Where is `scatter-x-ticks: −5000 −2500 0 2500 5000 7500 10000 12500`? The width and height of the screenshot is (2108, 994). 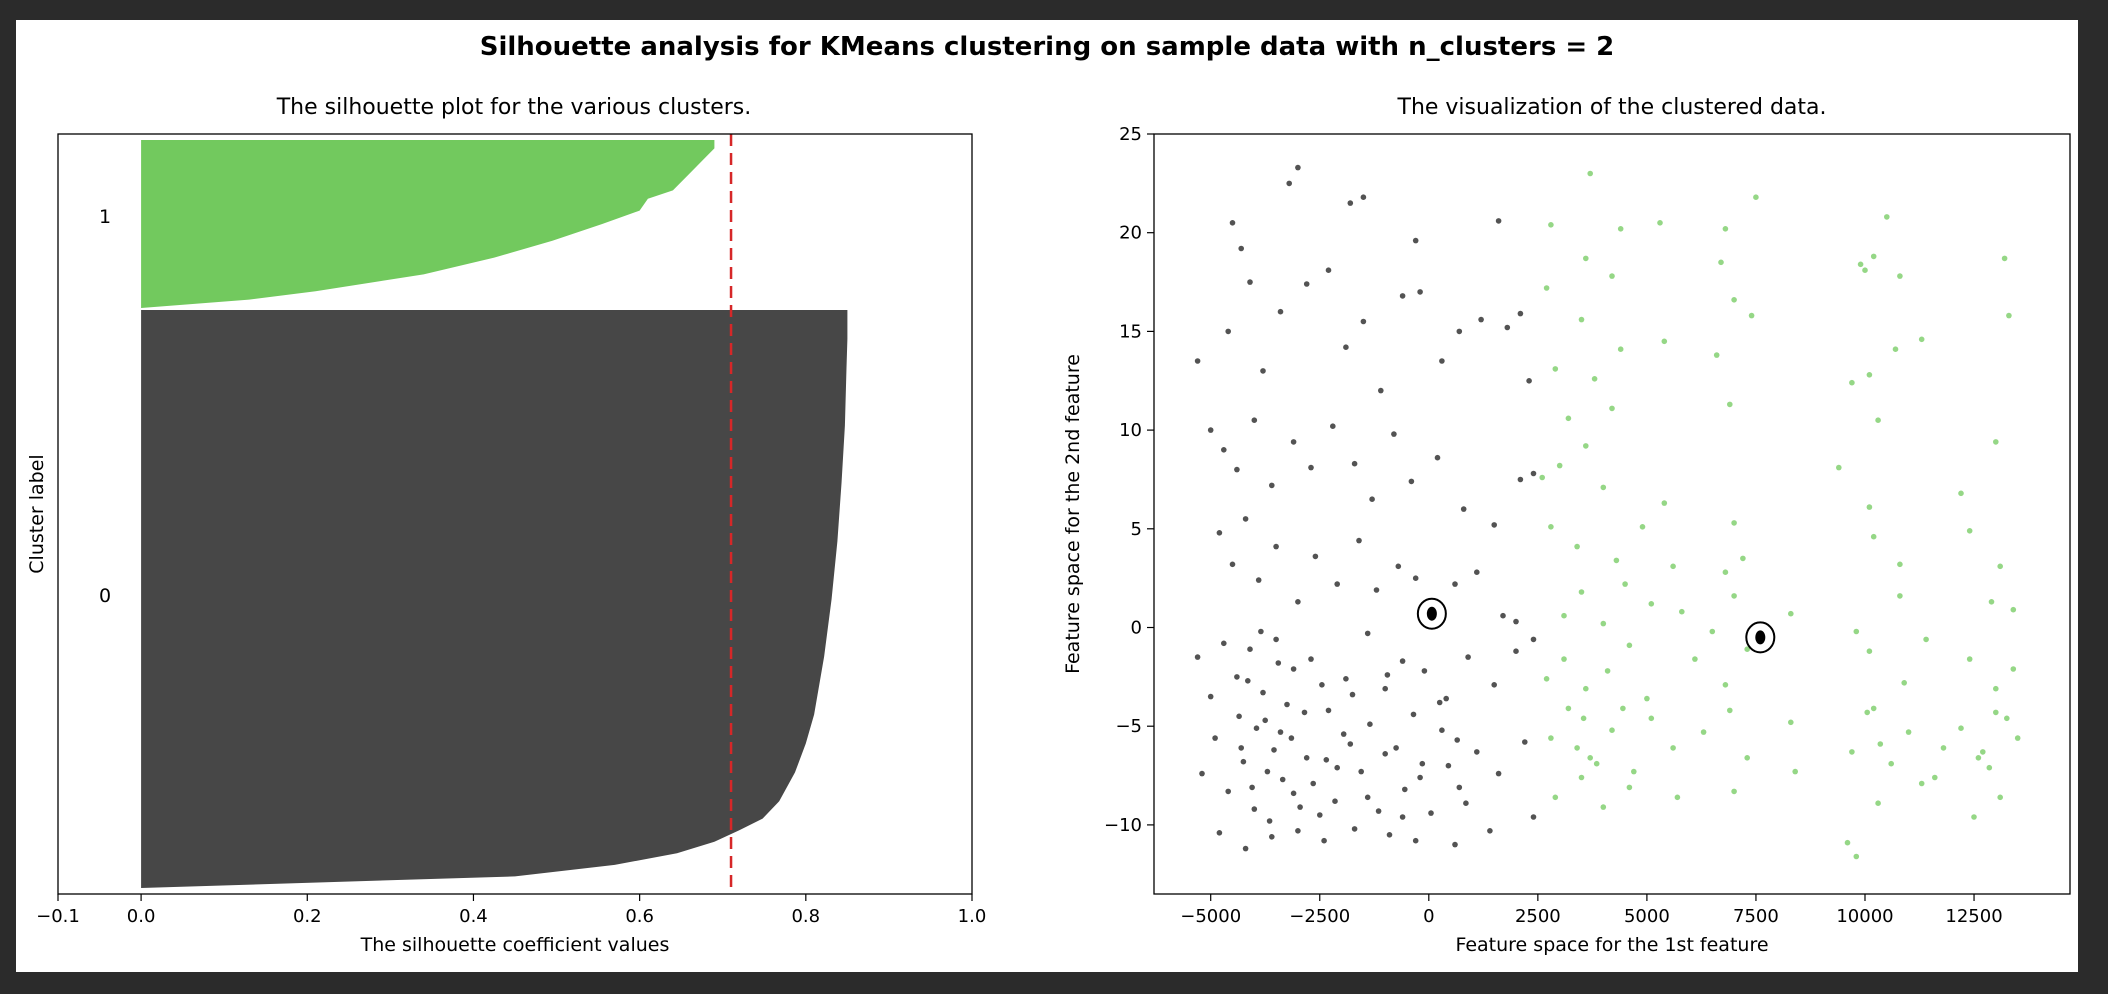 scatter-x-ticks: −5000 −2500 0 2500 5000 7500 10000 12500 is located at coordinates (1591, 910).